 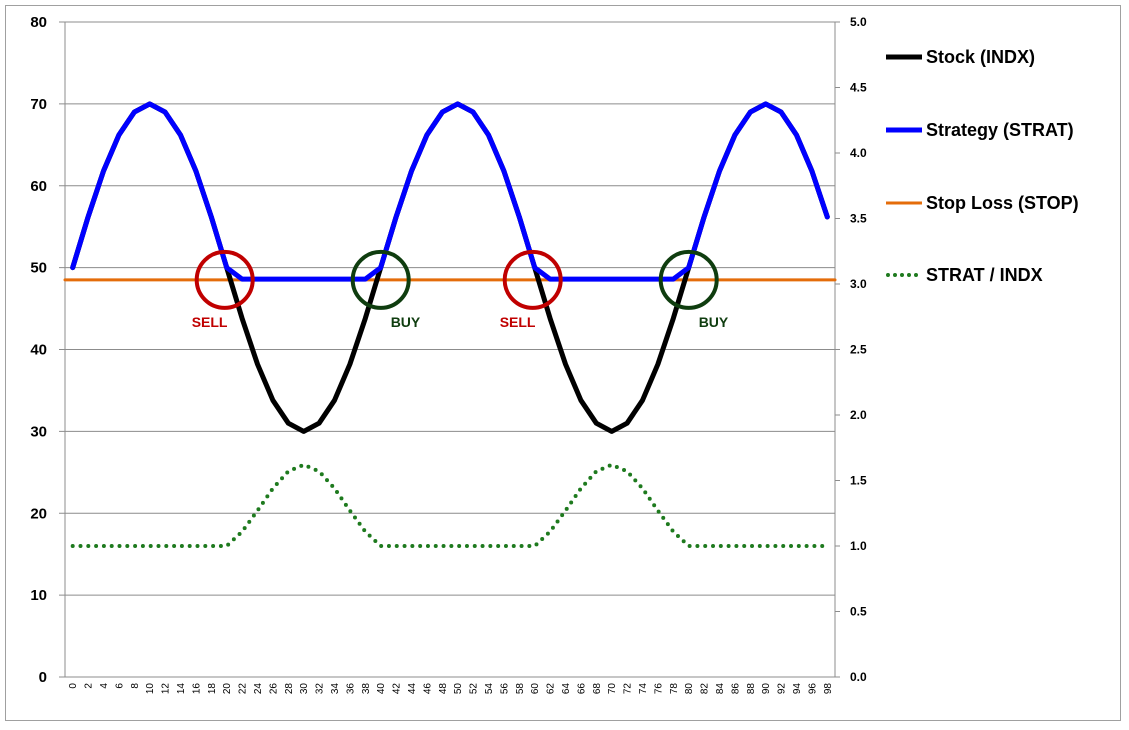 I want to click on x-tick-label: 26, so click(x=273, y=689).